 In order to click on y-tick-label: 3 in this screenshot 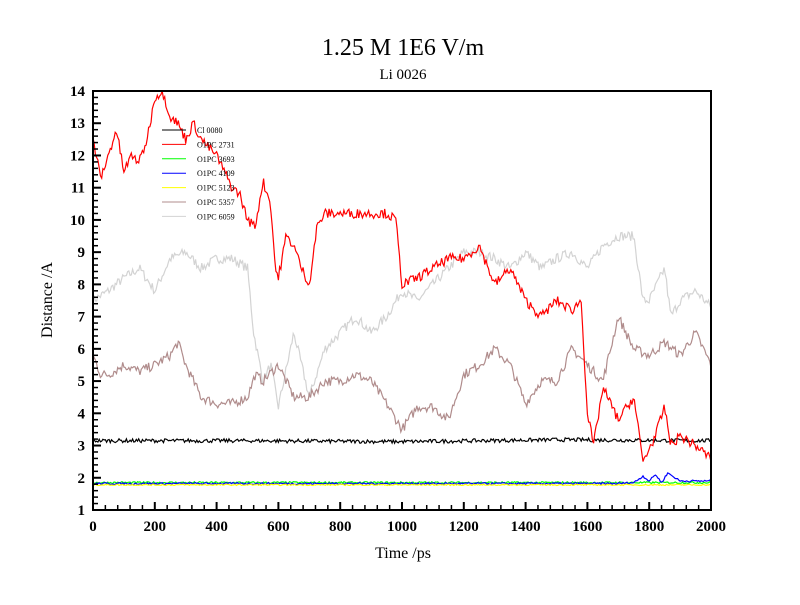, I will do `click(82, 447)`.